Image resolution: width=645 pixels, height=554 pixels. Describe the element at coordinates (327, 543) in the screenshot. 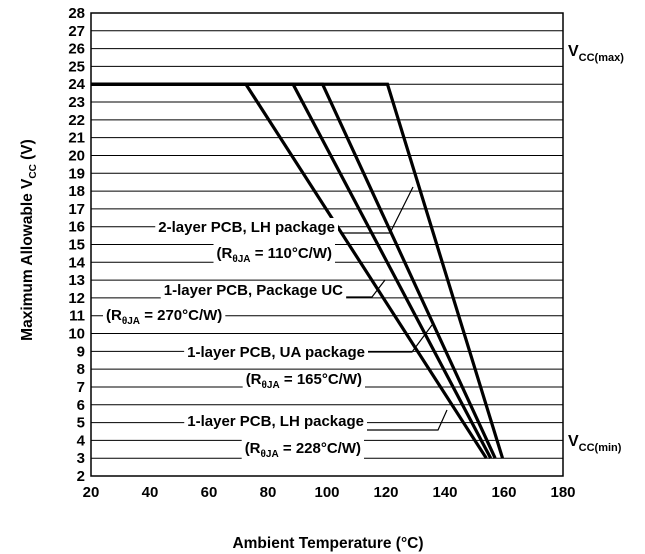

I see `x-axis-title: Ambient Temperature (°C)` at that location.